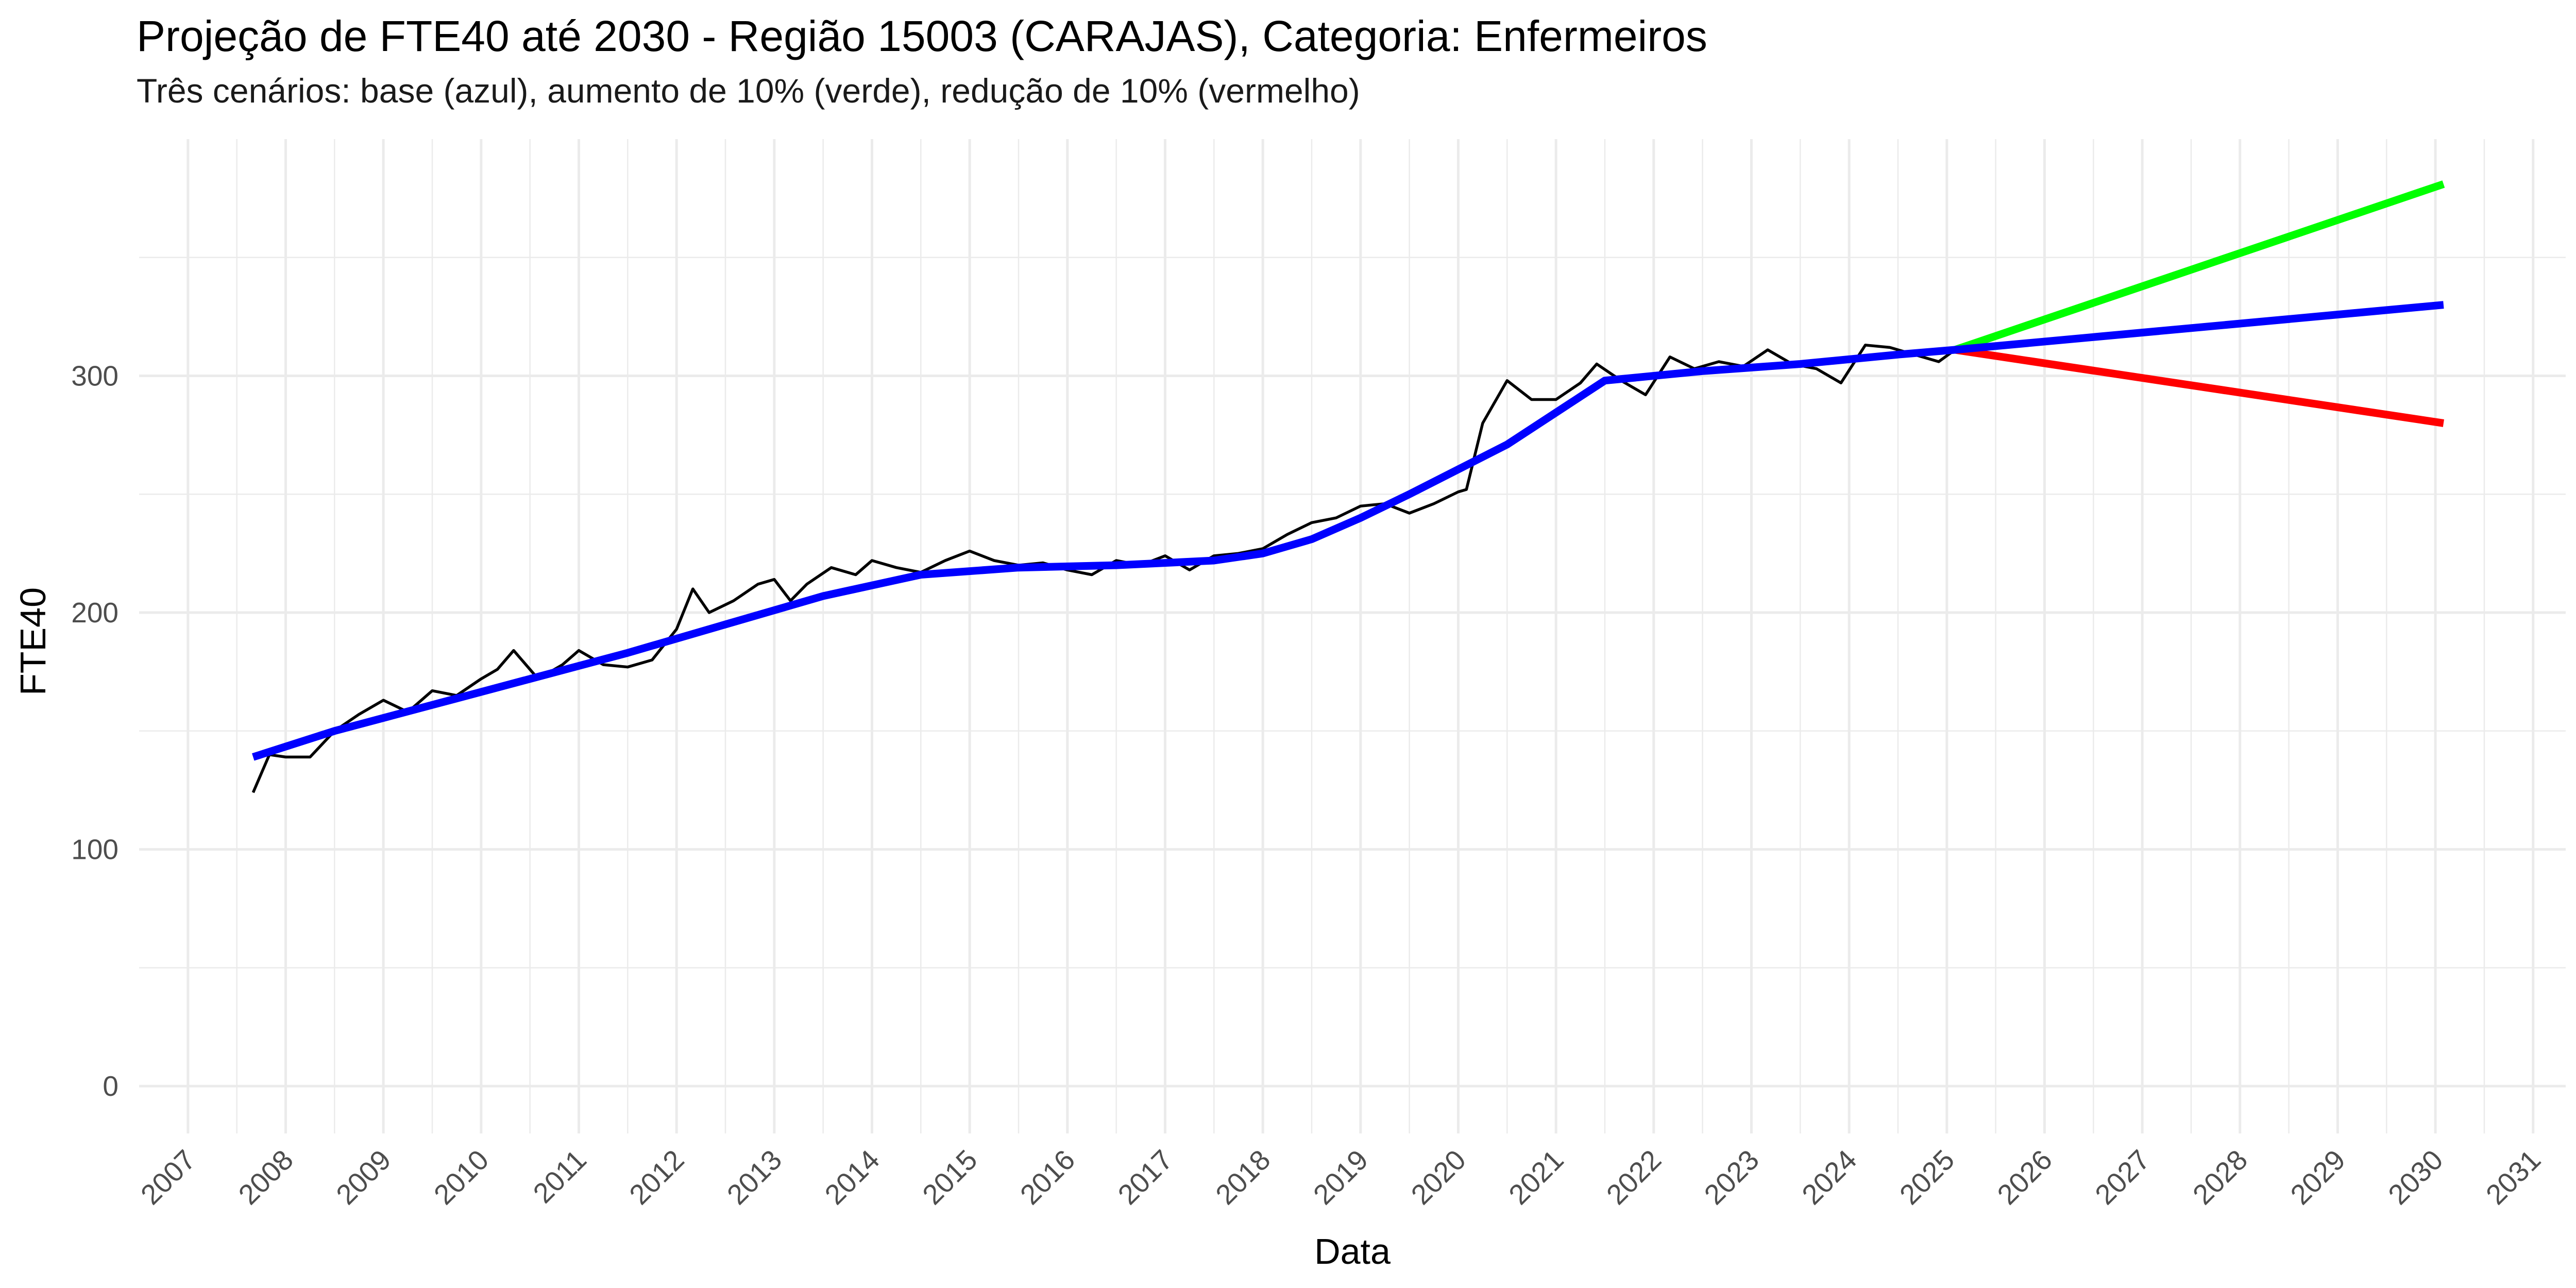  Describe the element at coordinates (461, 1177) in the screenshot. I see `x-tick-label: 2010` at that location.